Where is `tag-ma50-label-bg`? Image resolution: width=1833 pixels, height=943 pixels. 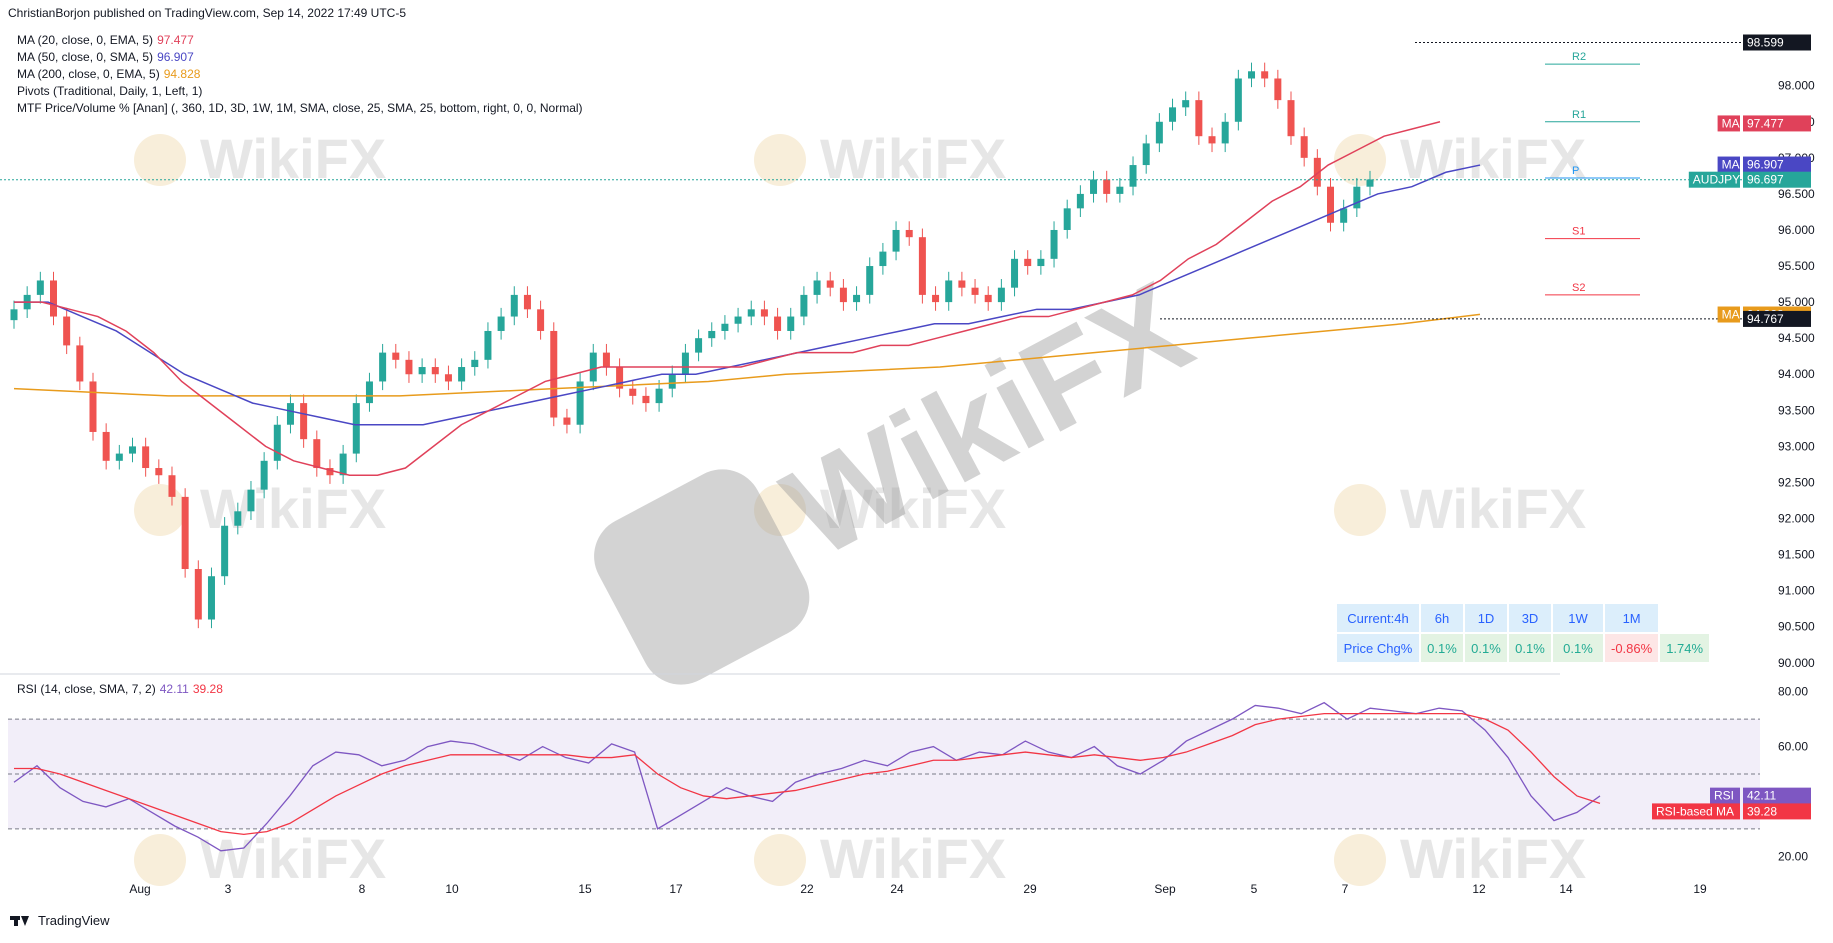
tag-ma50-label-bg is located at coordinates (1728, 164).